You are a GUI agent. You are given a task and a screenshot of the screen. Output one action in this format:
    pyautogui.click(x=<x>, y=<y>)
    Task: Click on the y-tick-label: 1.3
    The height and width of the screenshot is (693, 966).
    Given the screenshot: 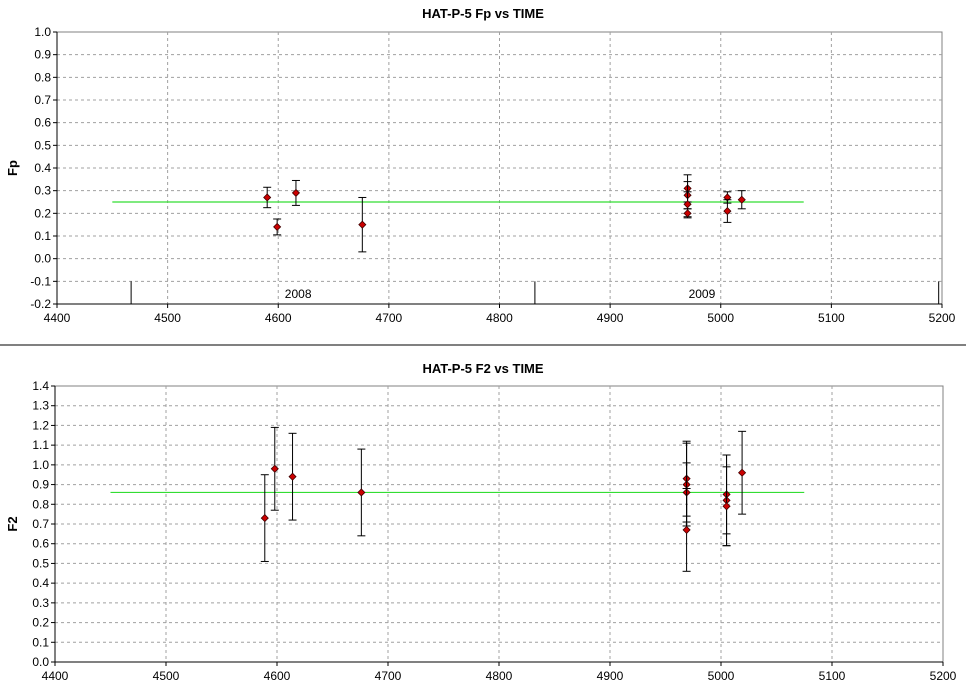 What is the action you would take?
    pyautogui.click(x=40, y=406)
    